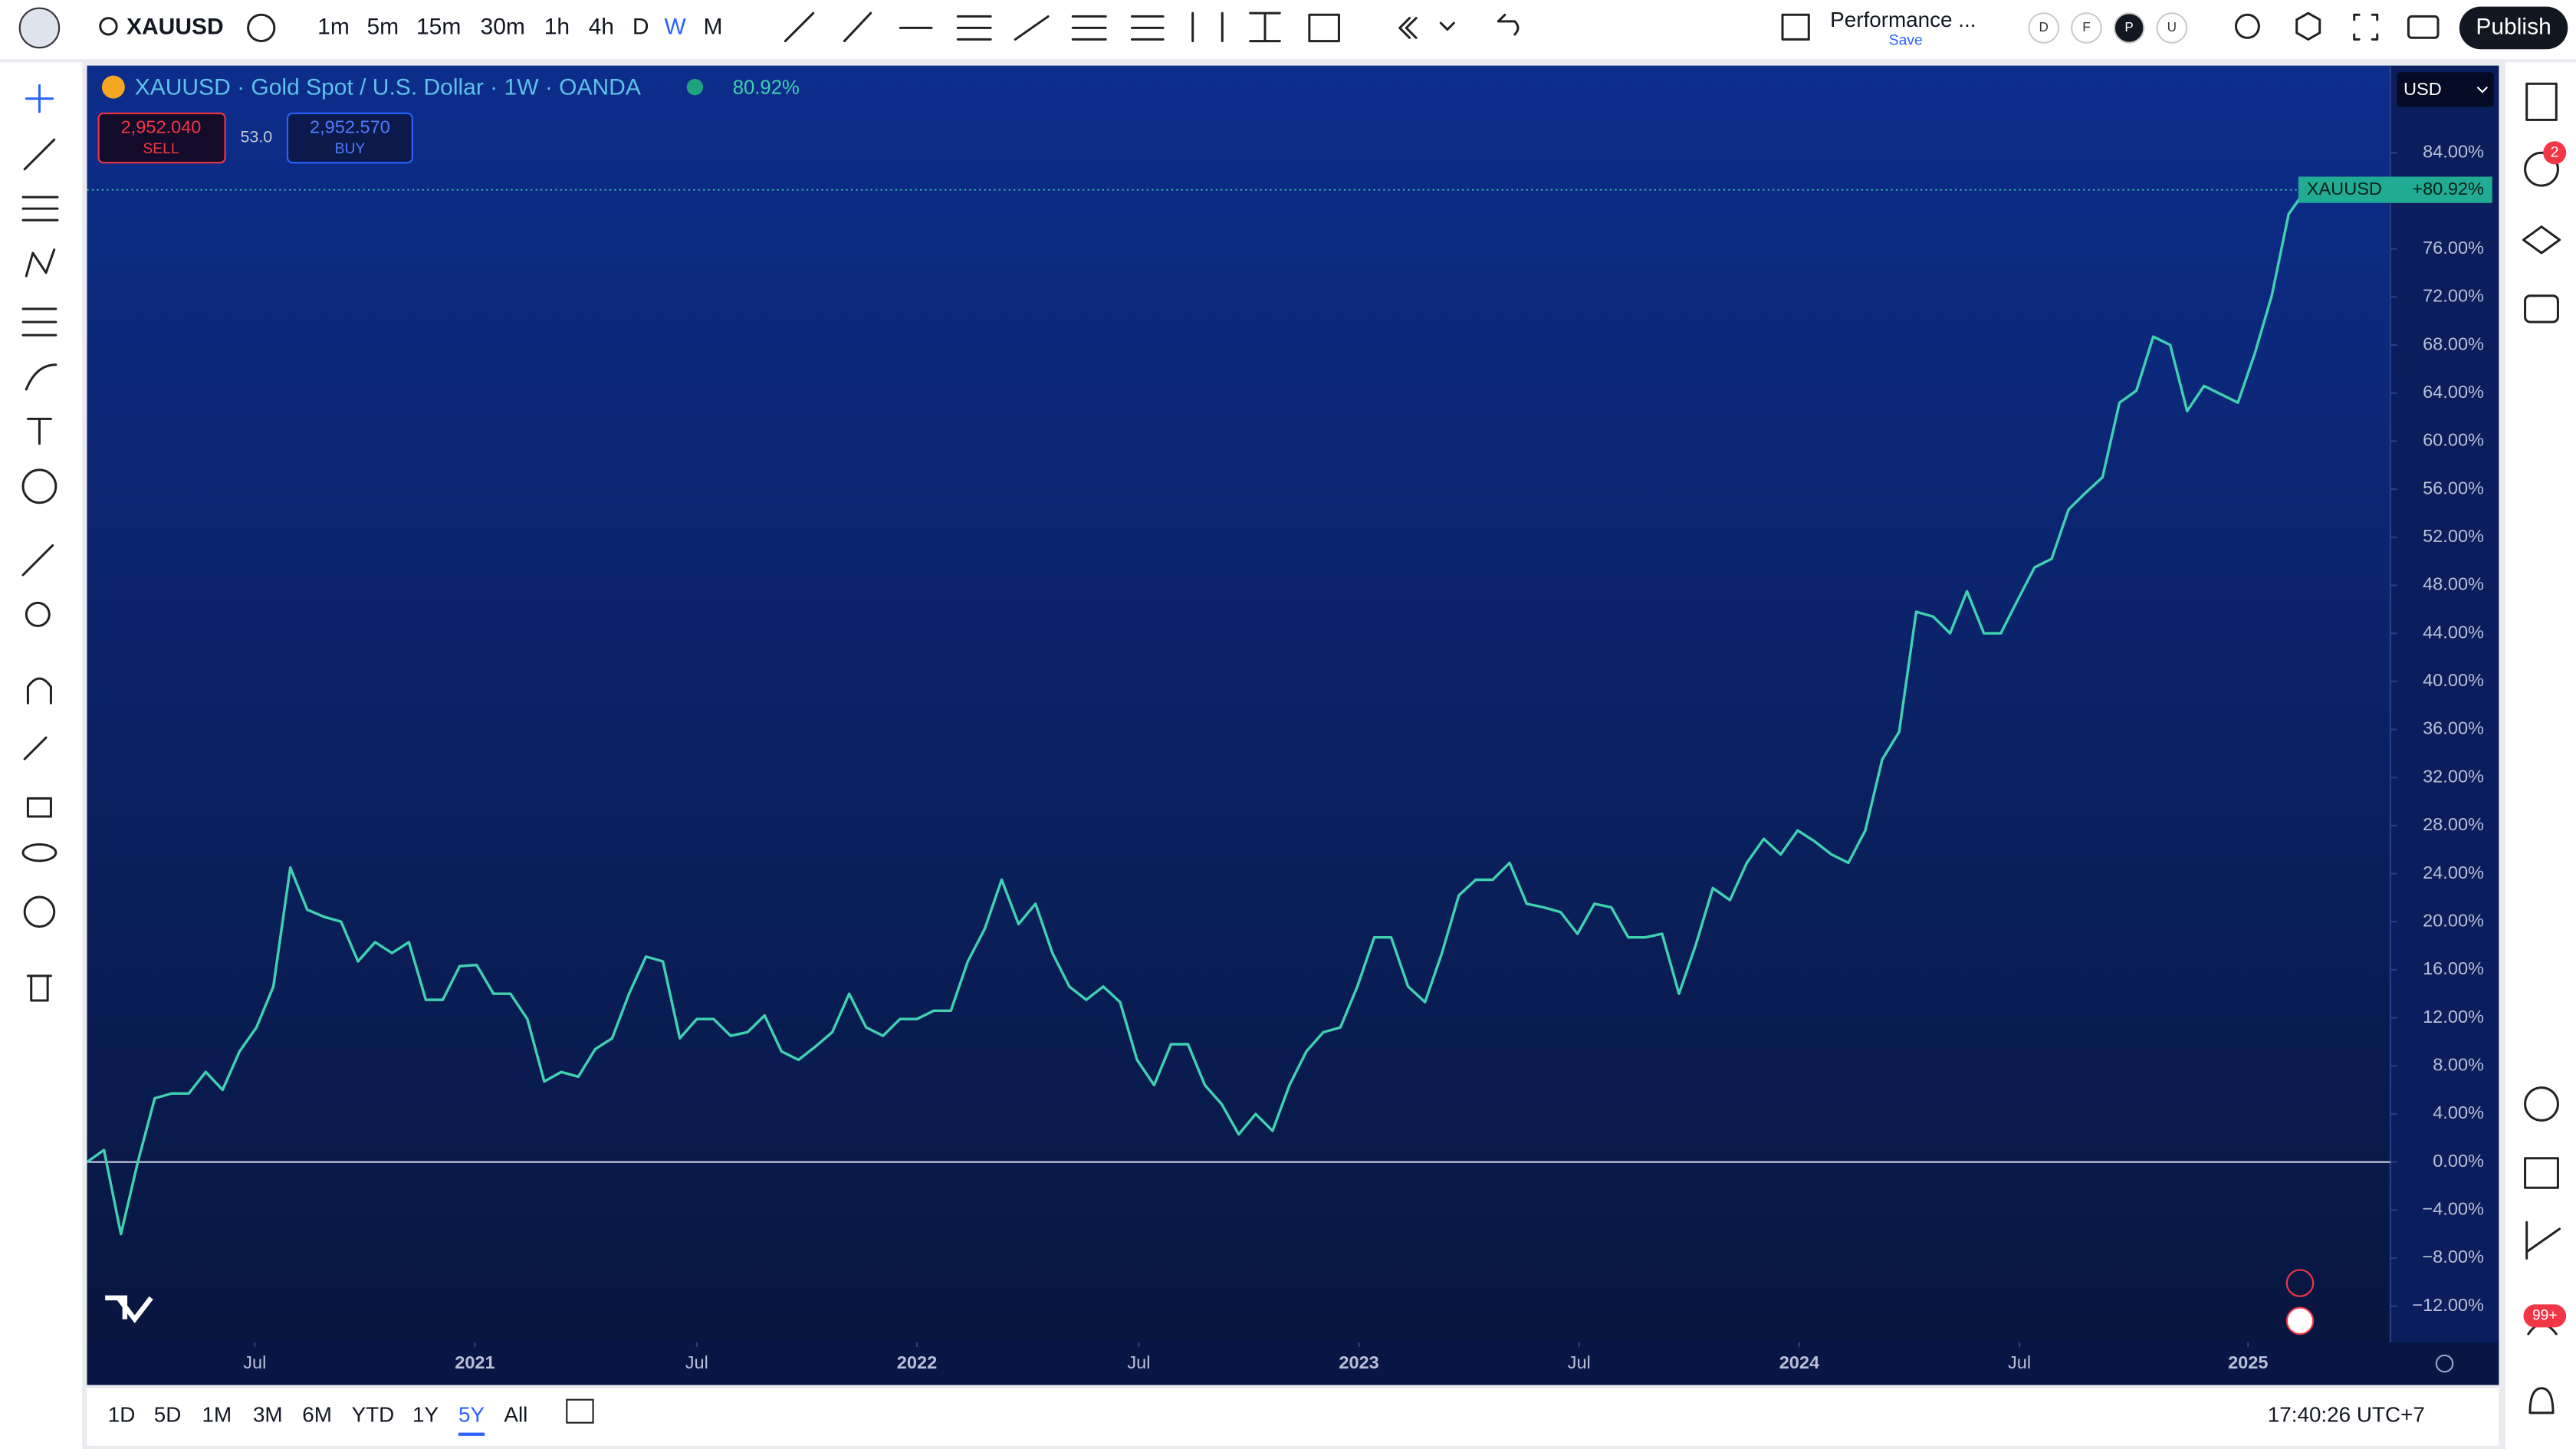  I want to click on symbol-logo, so click(113, 87).